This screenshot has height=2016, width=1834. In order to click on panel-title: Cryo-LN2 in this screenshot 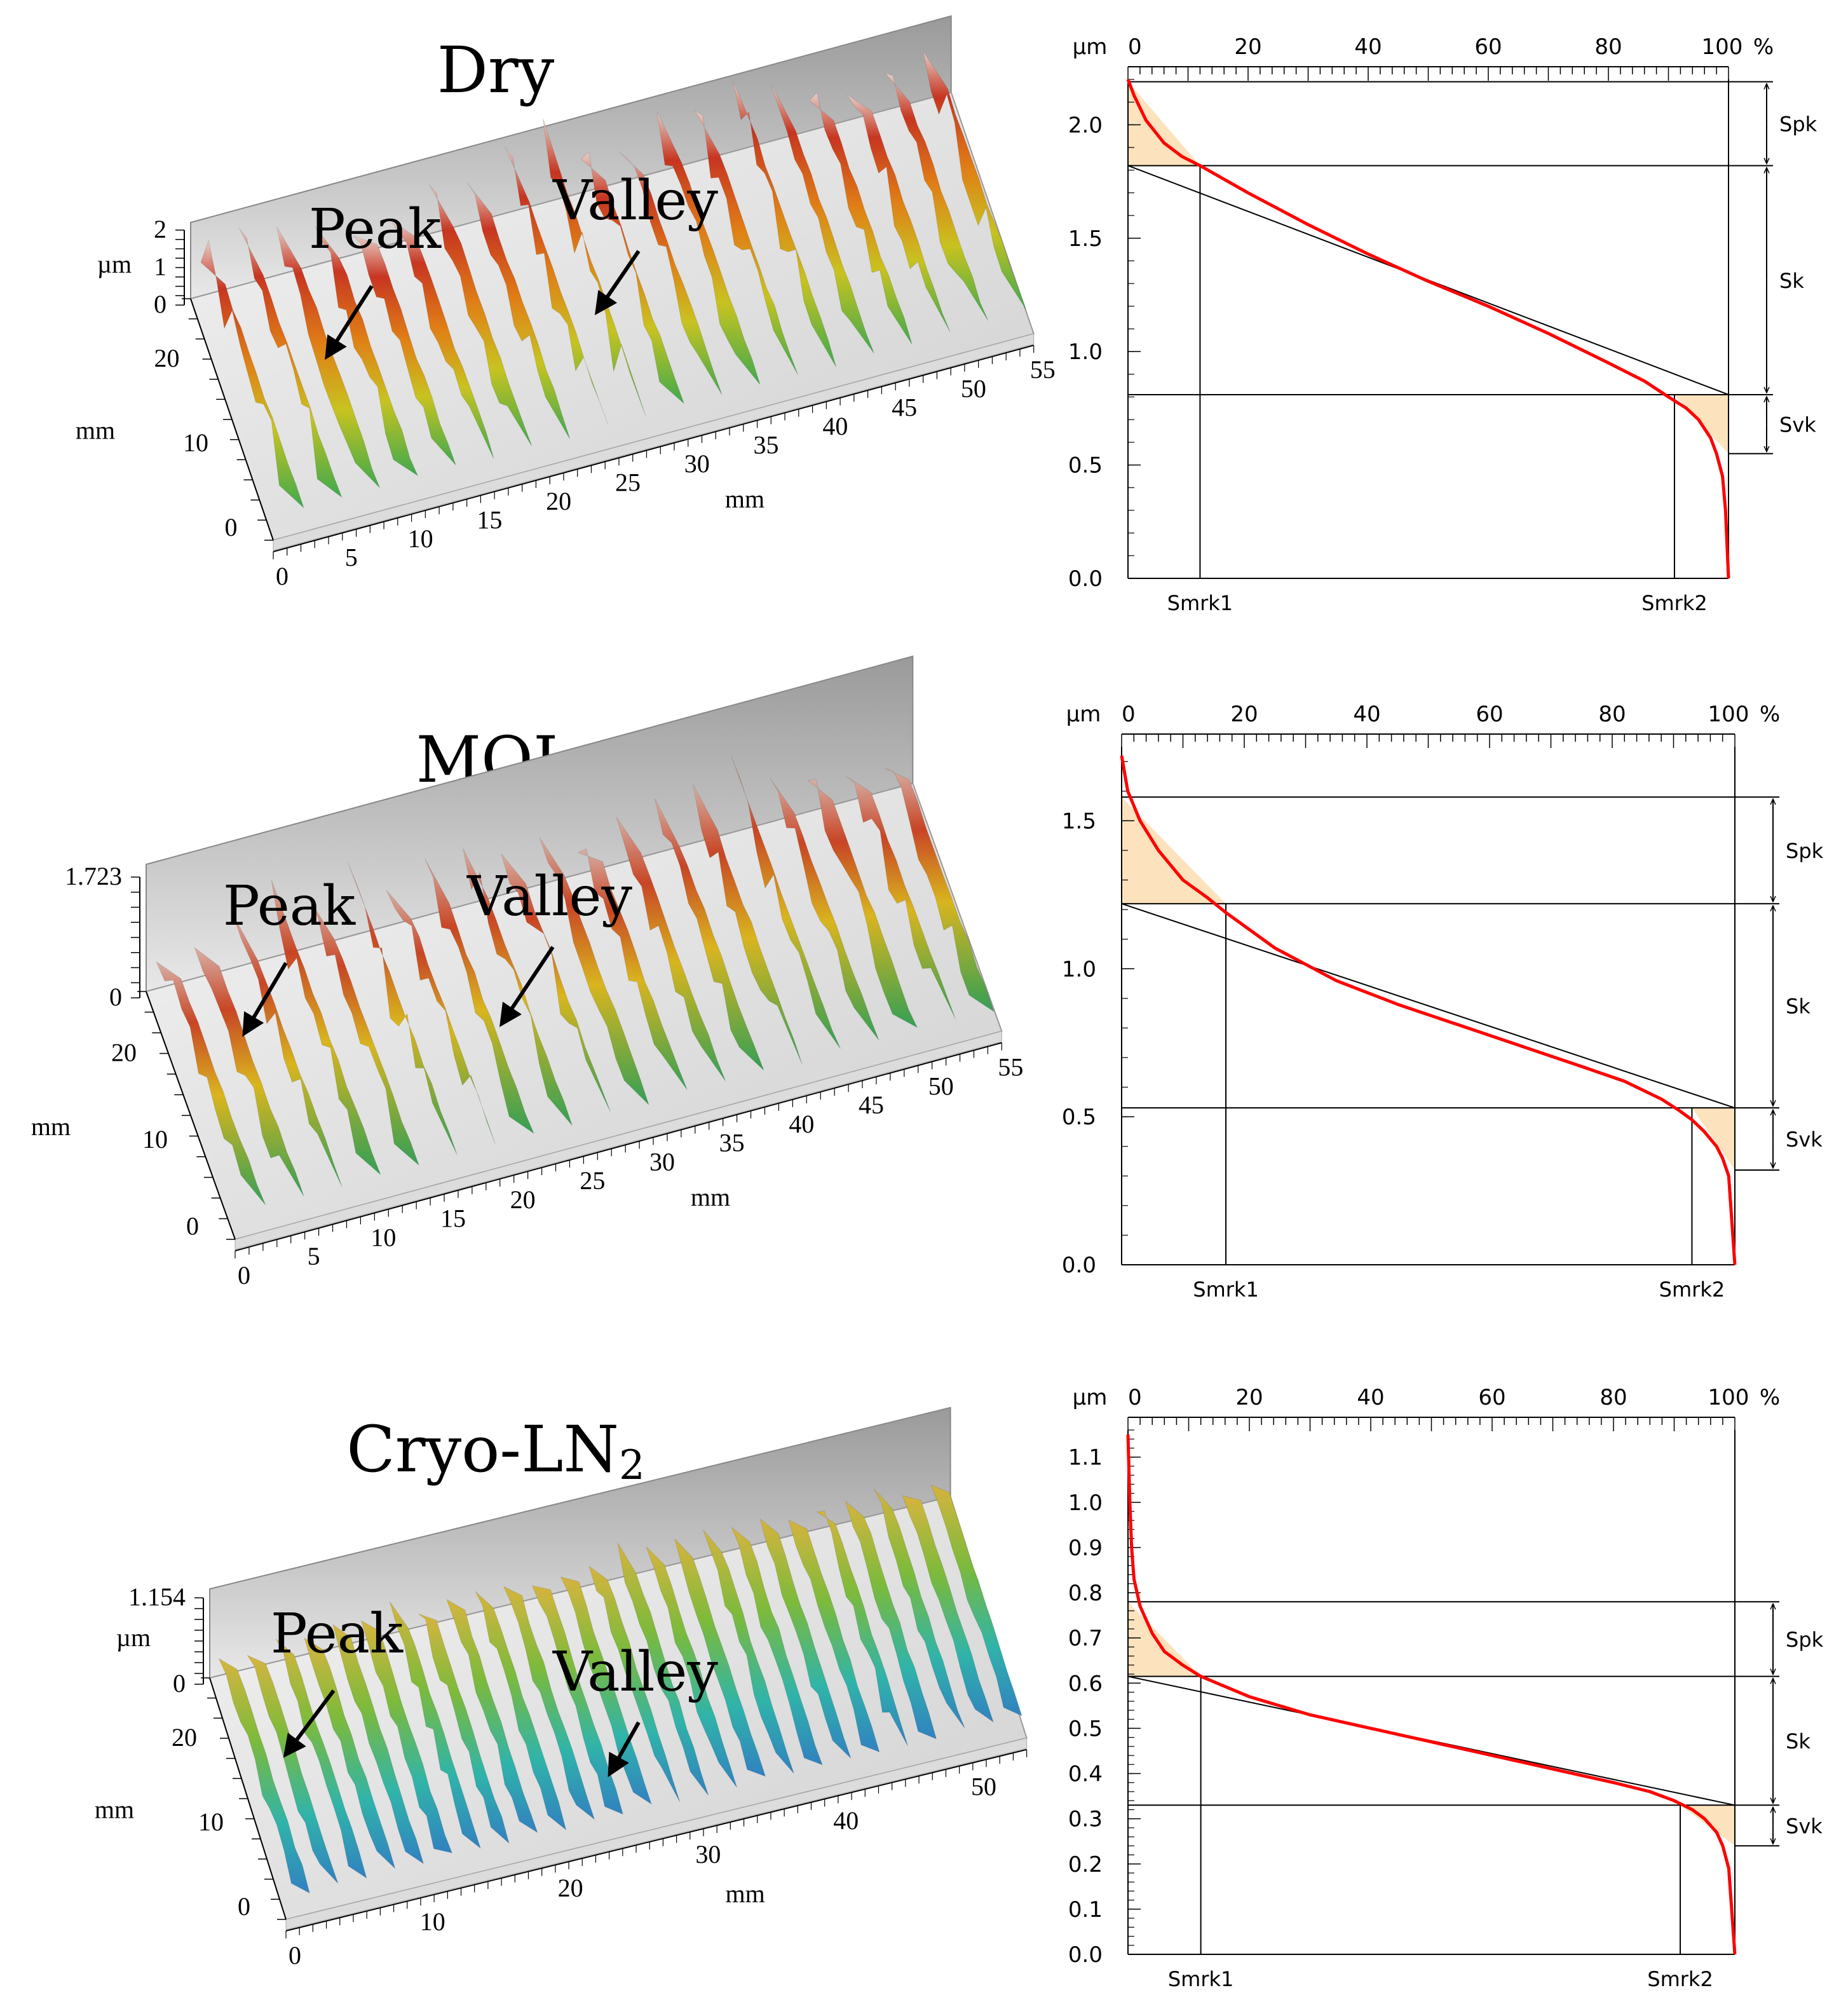, I will do `click(495, 1450)`.